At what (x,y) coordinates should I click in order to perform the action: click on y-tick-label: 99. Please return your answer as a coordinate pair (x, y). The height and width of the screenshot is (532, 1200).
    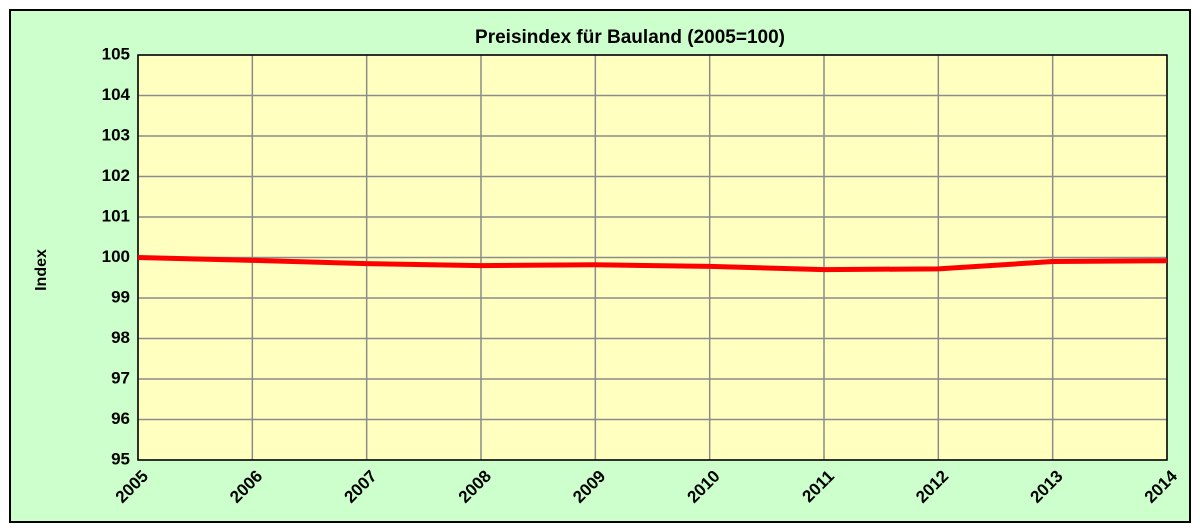
    Looking at the image, I should click on (120, 296).